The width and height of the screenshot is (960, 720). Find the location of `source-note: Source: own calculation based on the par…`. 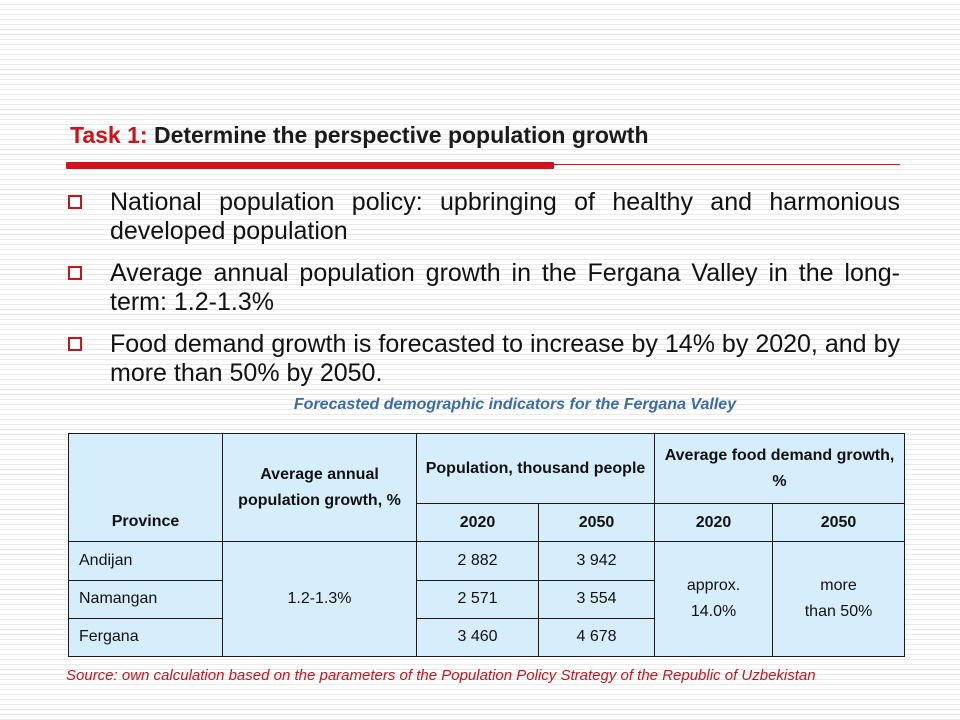

source-note: Source: own calculation based on the par… is located at coordinates (441, 675).